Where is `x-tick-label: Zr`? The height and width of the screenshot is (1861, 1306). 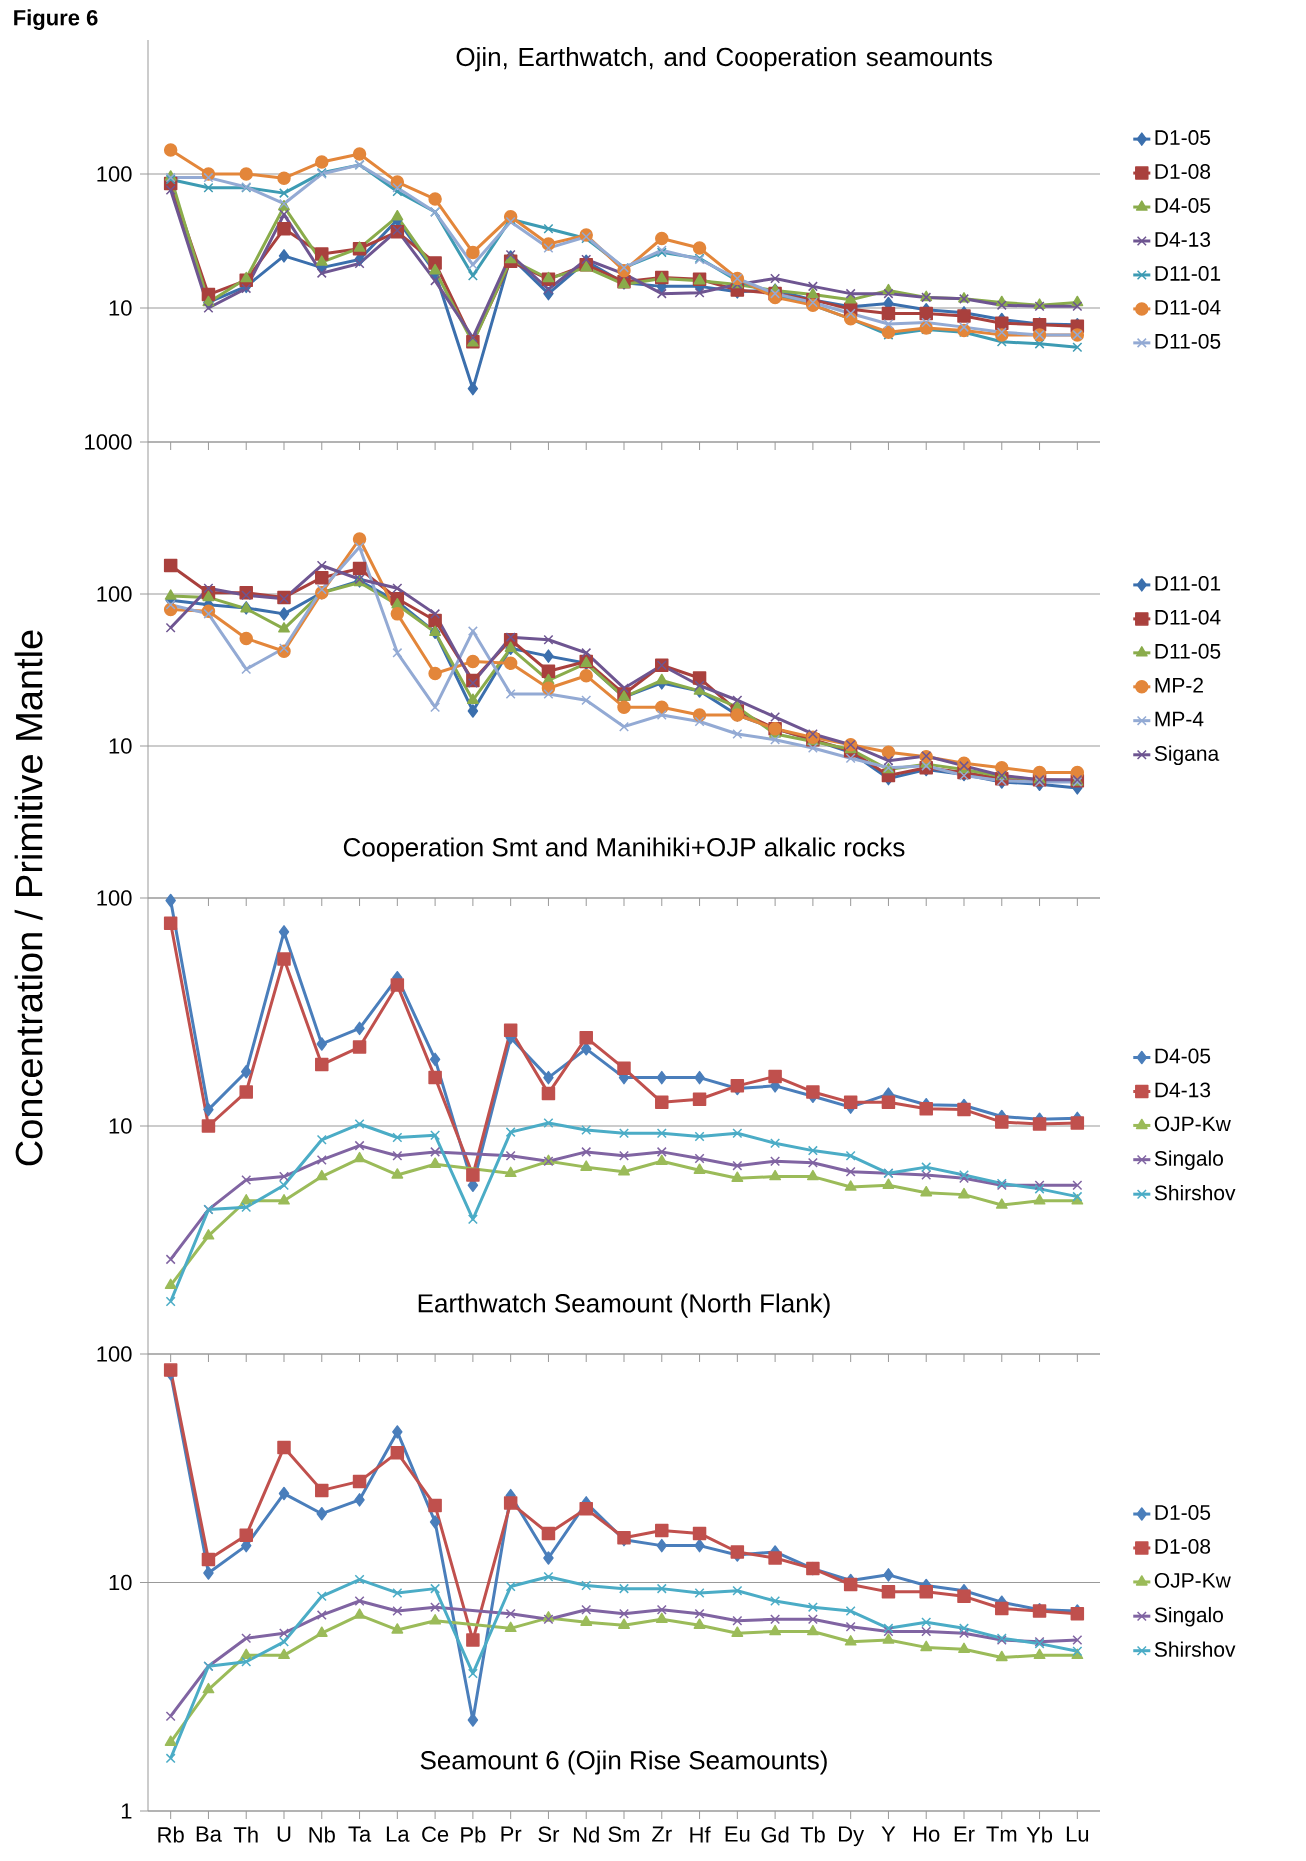 x-tick-label: Zr is located at coordinates (662, 1834).